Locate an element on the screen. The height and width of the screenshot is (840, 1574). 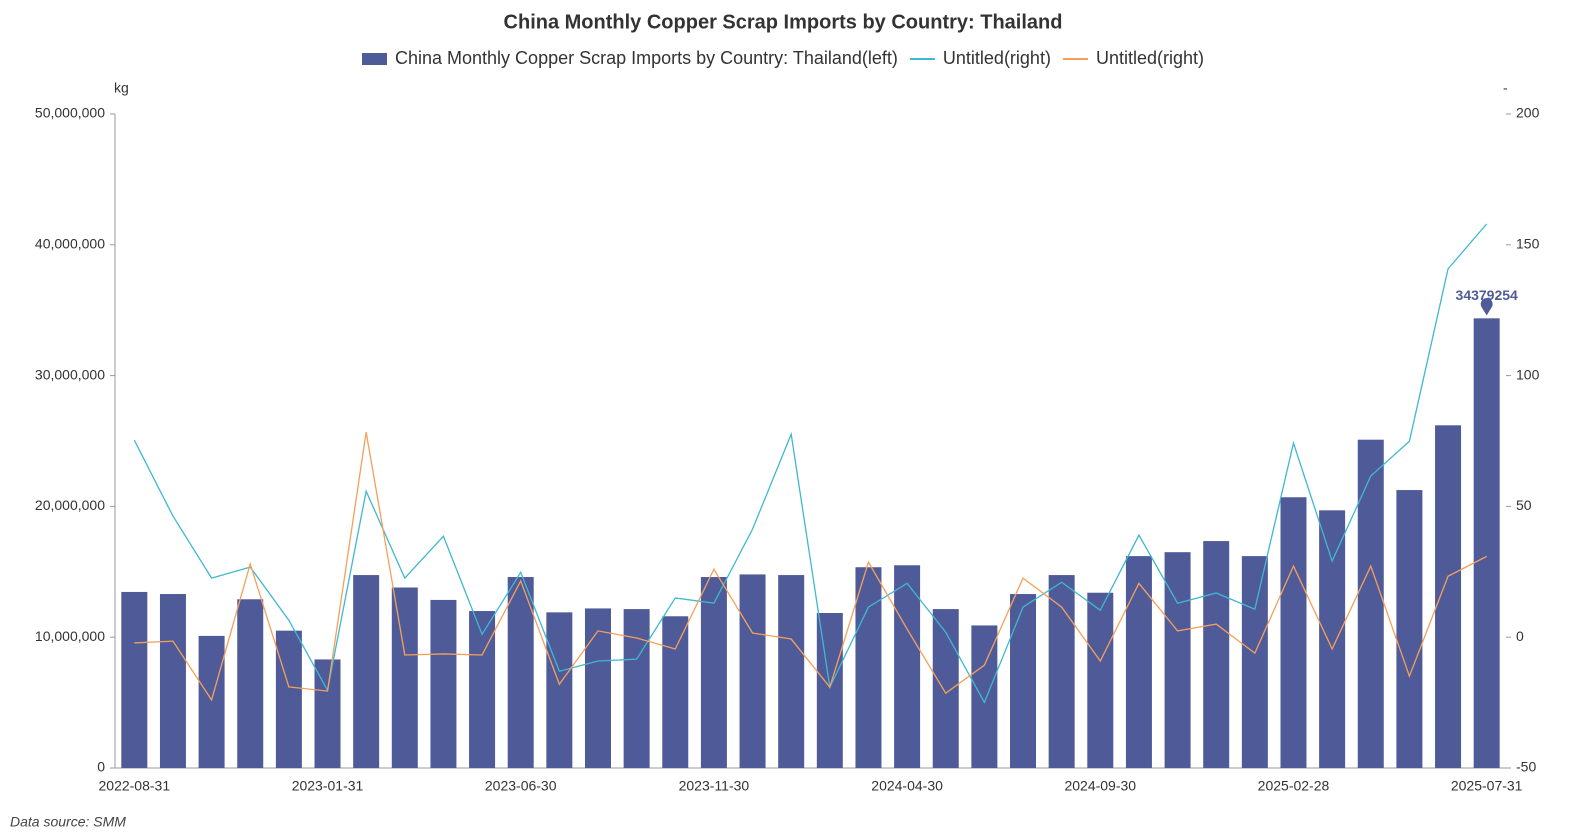
y2-tick-label: 50 is located at coordinates (1524, 505).